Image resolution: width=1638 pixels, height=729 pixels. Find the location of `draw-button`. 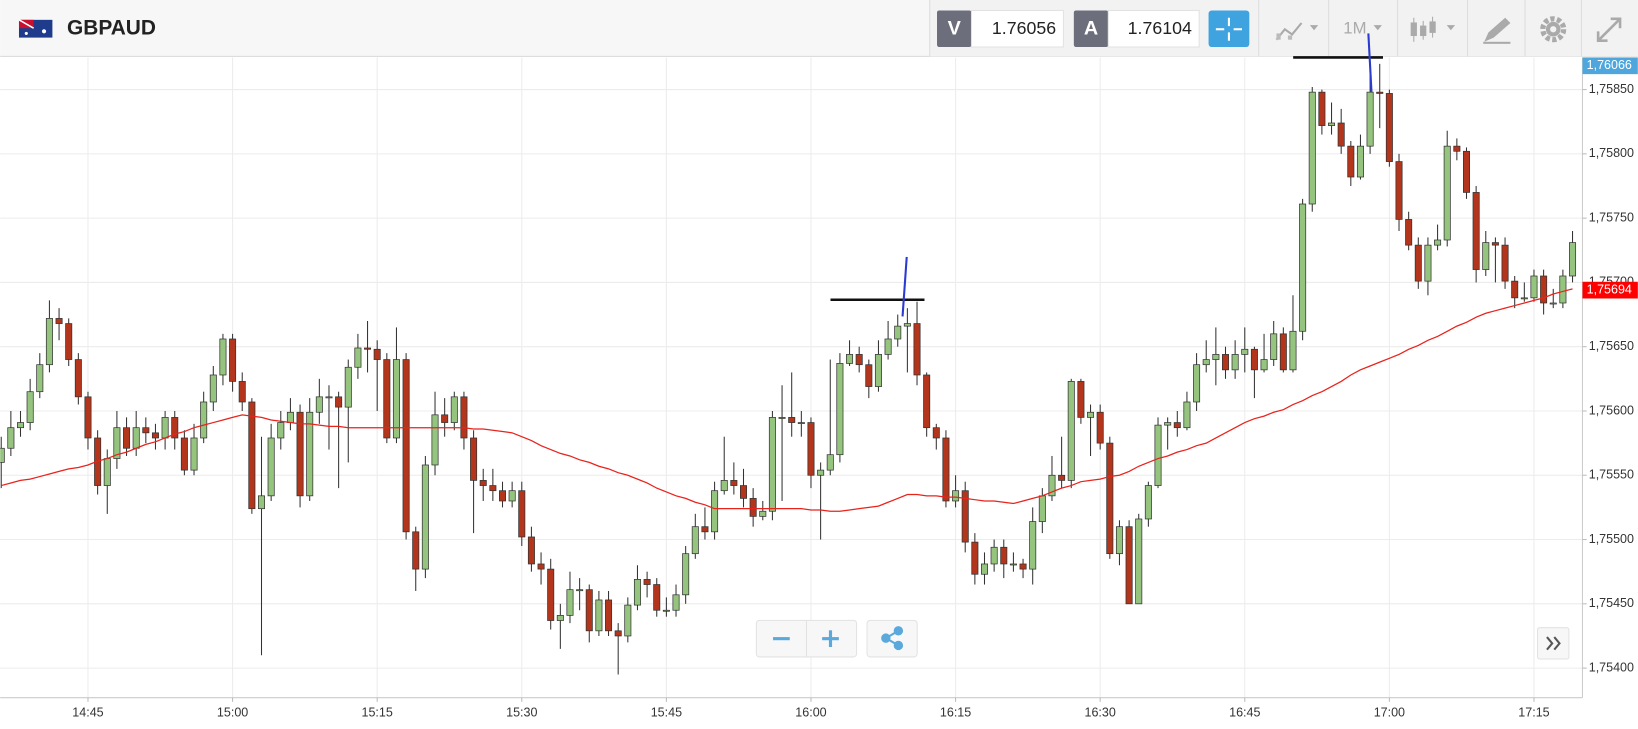

draw-button is located at coordinates (1497, 30).